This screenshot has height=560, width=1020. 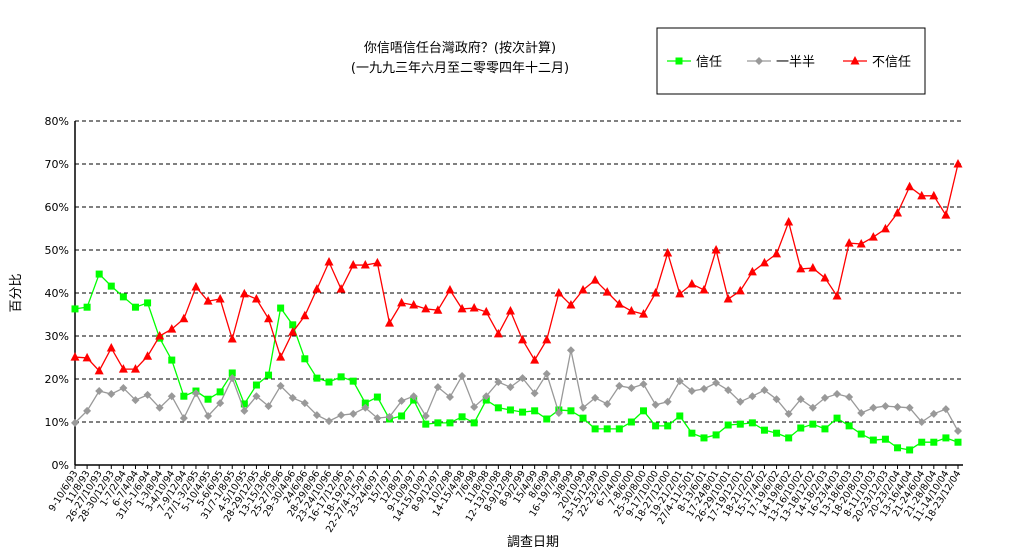 I want to click on chart-subtitle: (一九九三年六月至二零零四年十二月), so click(x=460, y=68).